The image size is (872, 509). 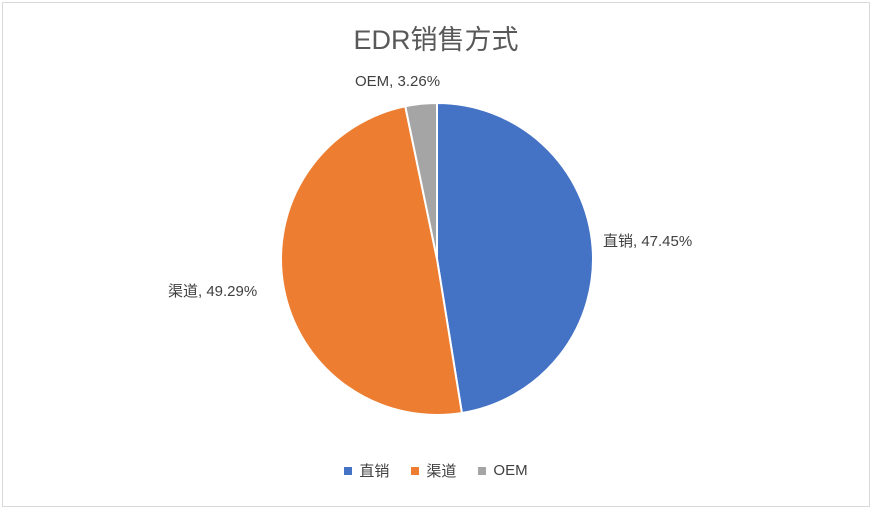 I want to click on data-label-direct-sales: 直销, 47.45%, so click(x=648, y=241).